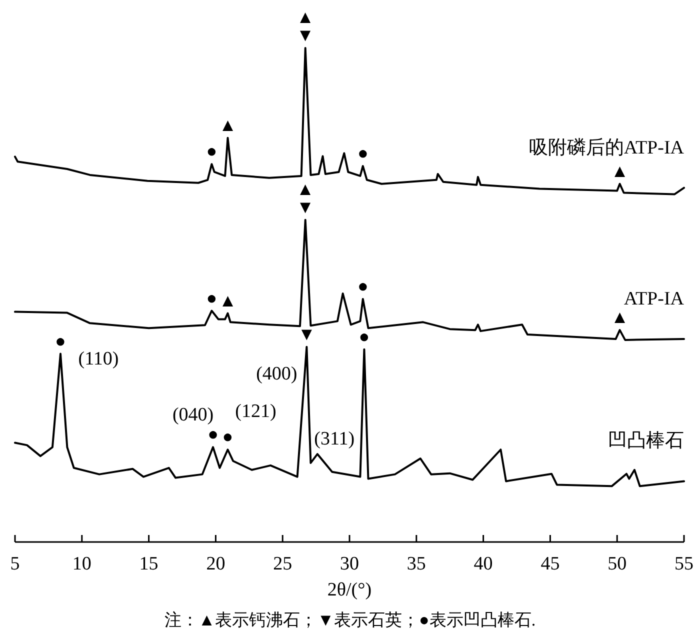  What do you see at coordinates (349, 590) in the screenshot?
I see `x-axis-title: 2θ/(°)` at bounding box center [349, 590].